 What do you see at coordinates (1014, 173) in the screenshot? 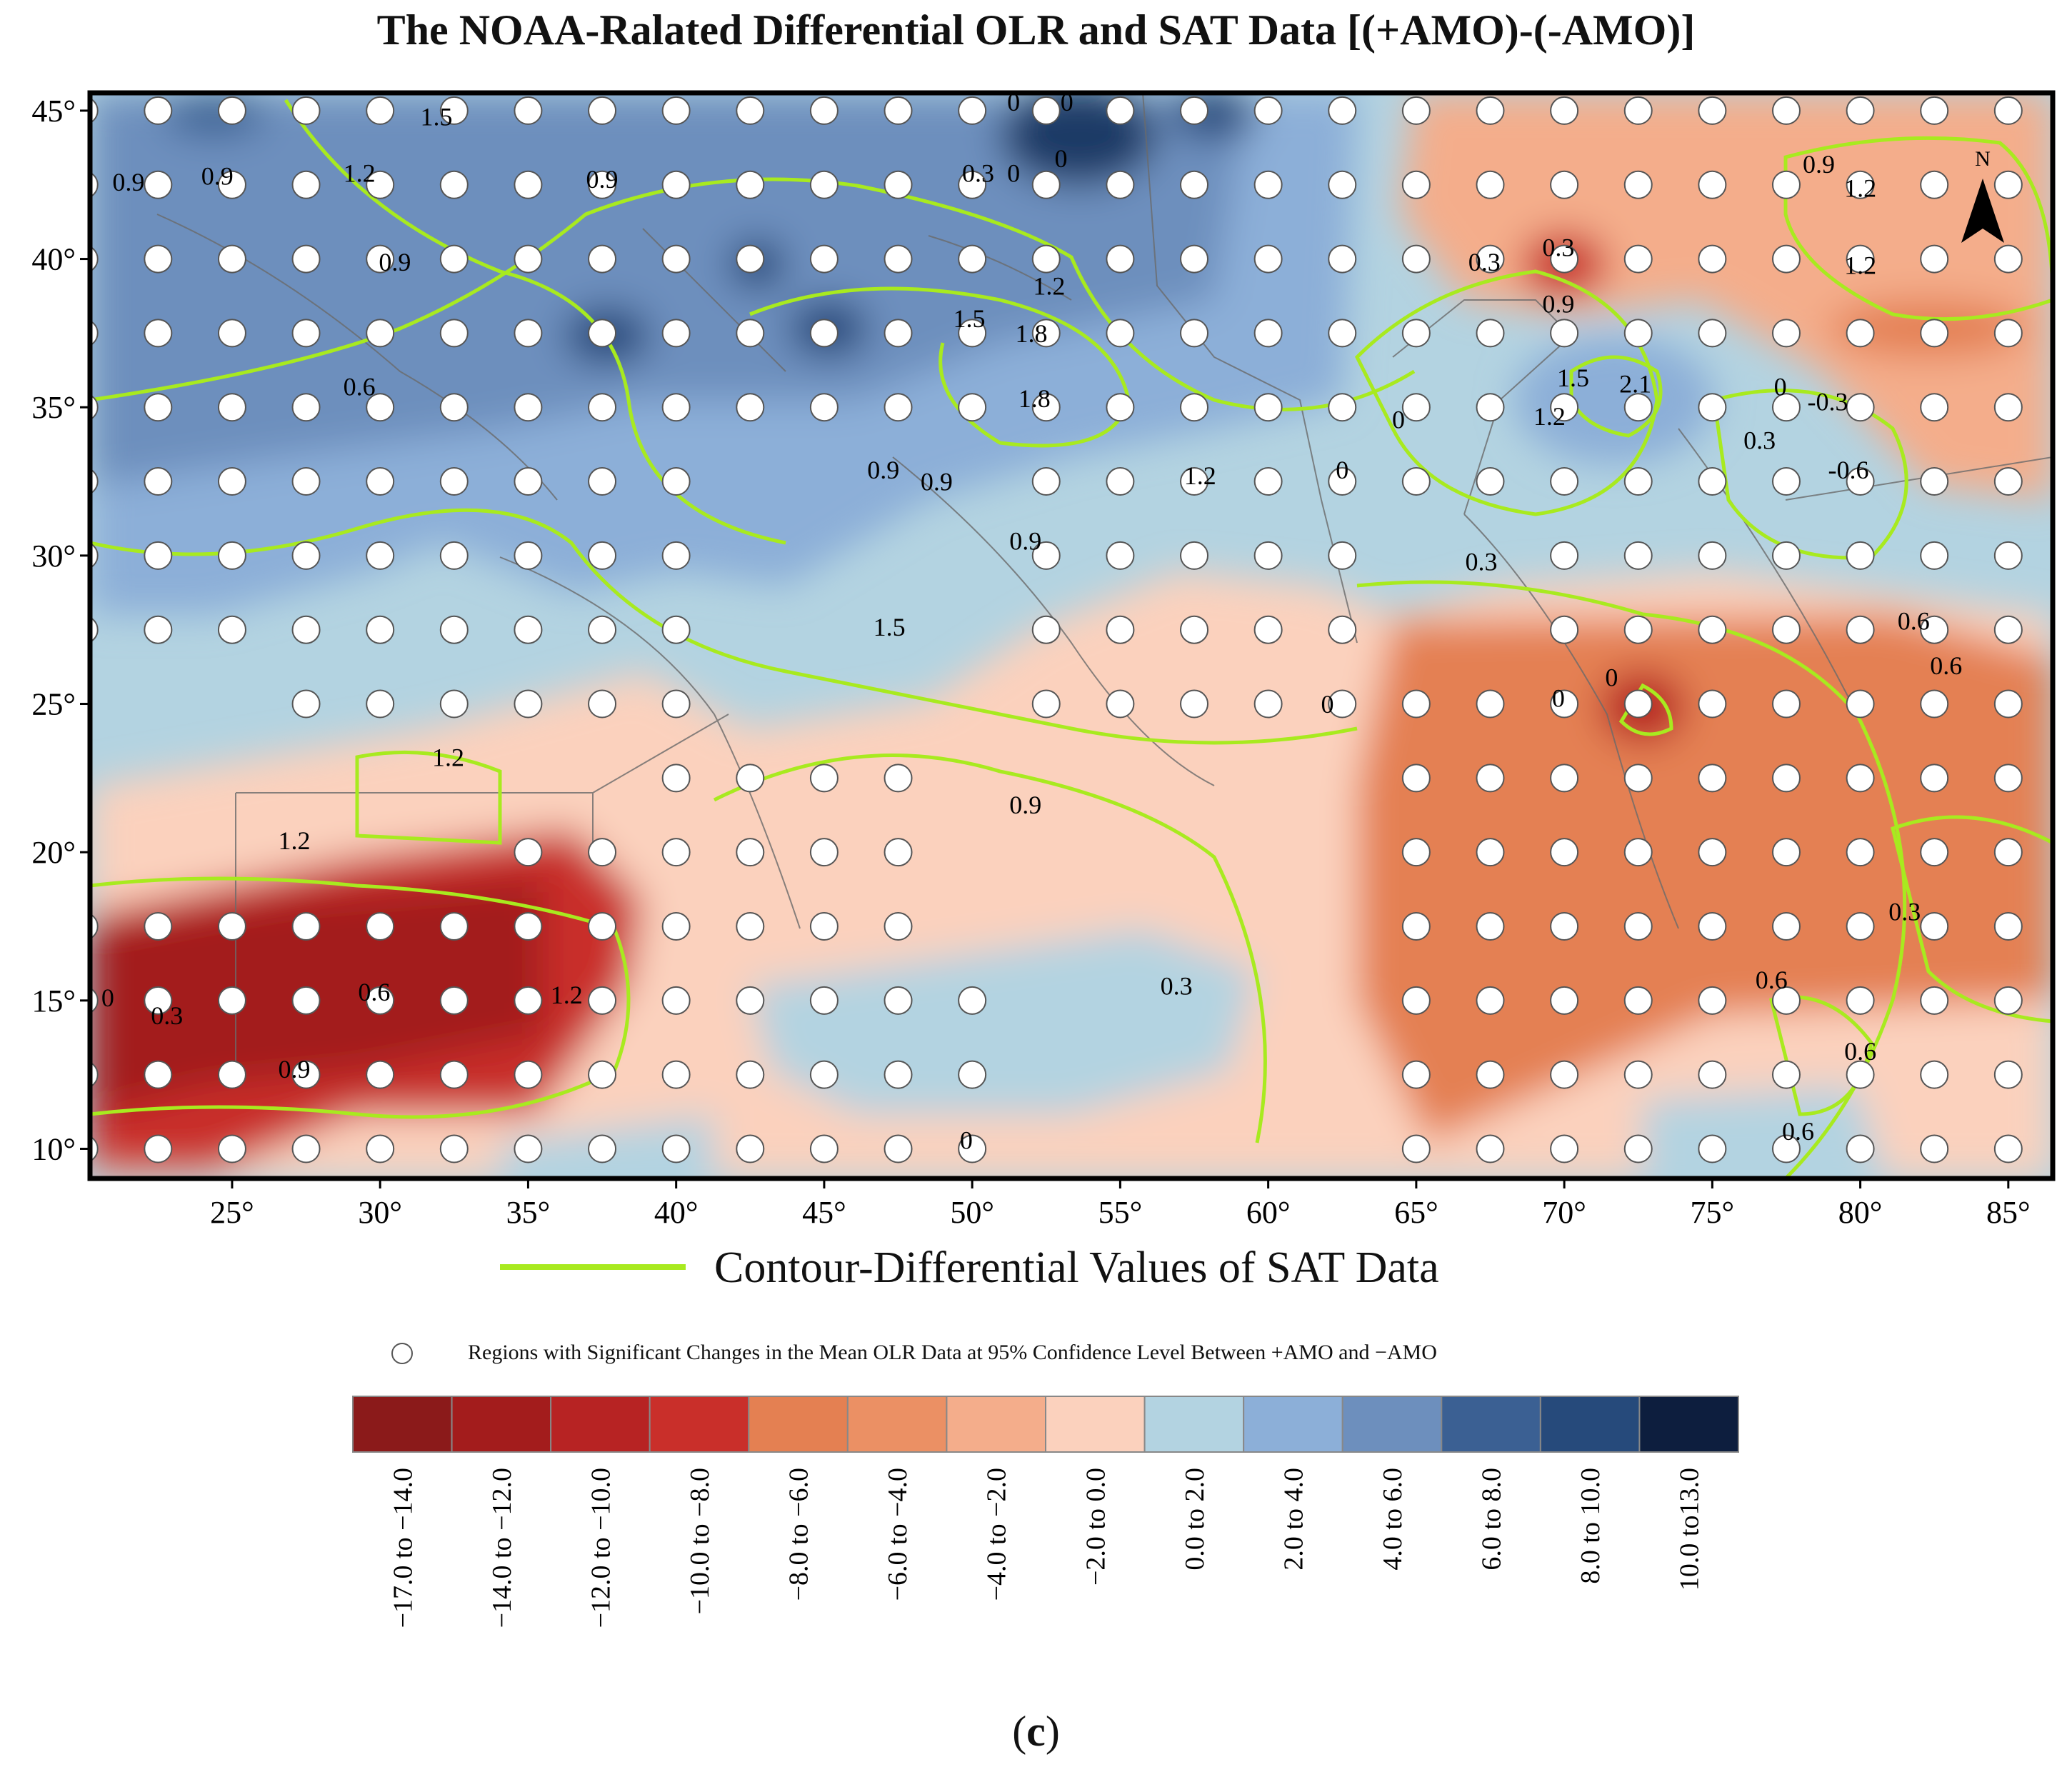
I see `contour-label: 0` at bounding box center [1014, 173].